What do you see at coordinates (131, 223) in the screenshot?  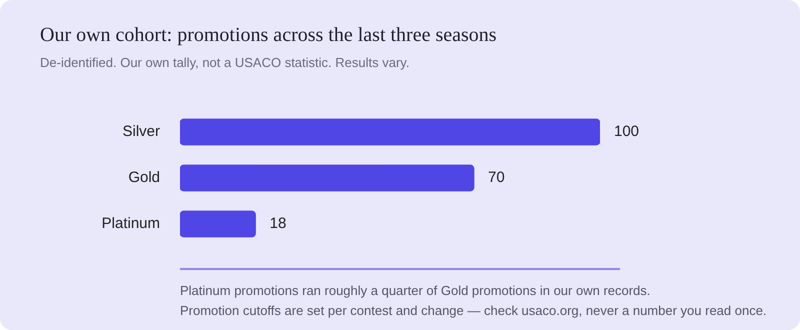 I see `y-tick-label: Platinum` at bounding box center [131, 223].